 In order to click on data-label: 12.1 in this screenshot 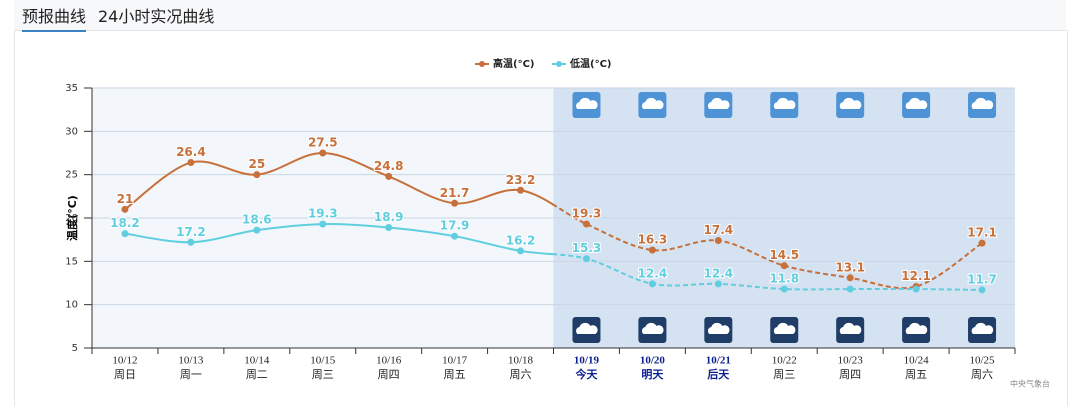, I will do `click(916, 276)`.